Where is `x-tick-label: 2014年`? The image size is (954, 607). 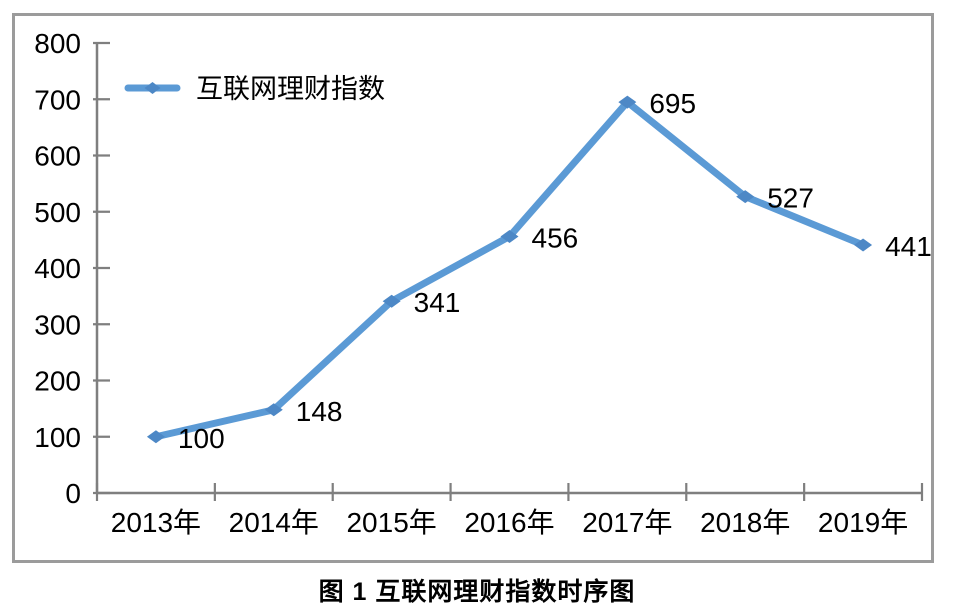 x-tick-label: 2014年 is located at coordinates (274, 522).